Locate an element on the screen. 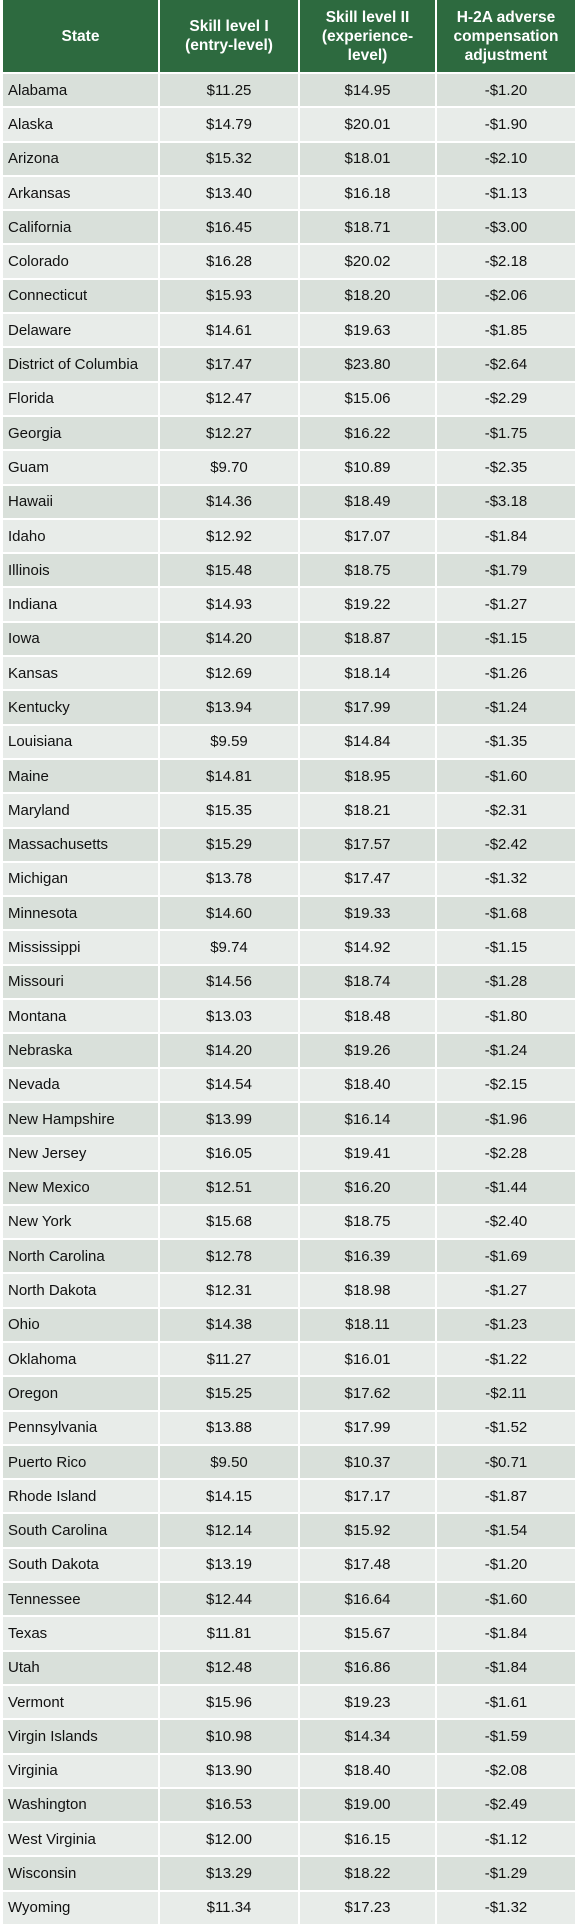 The height and width of the screenshot is (1926, 576). table-row: Ohio $14.38 $18.11 -$1.23 is located at coordinates (288, 1324).